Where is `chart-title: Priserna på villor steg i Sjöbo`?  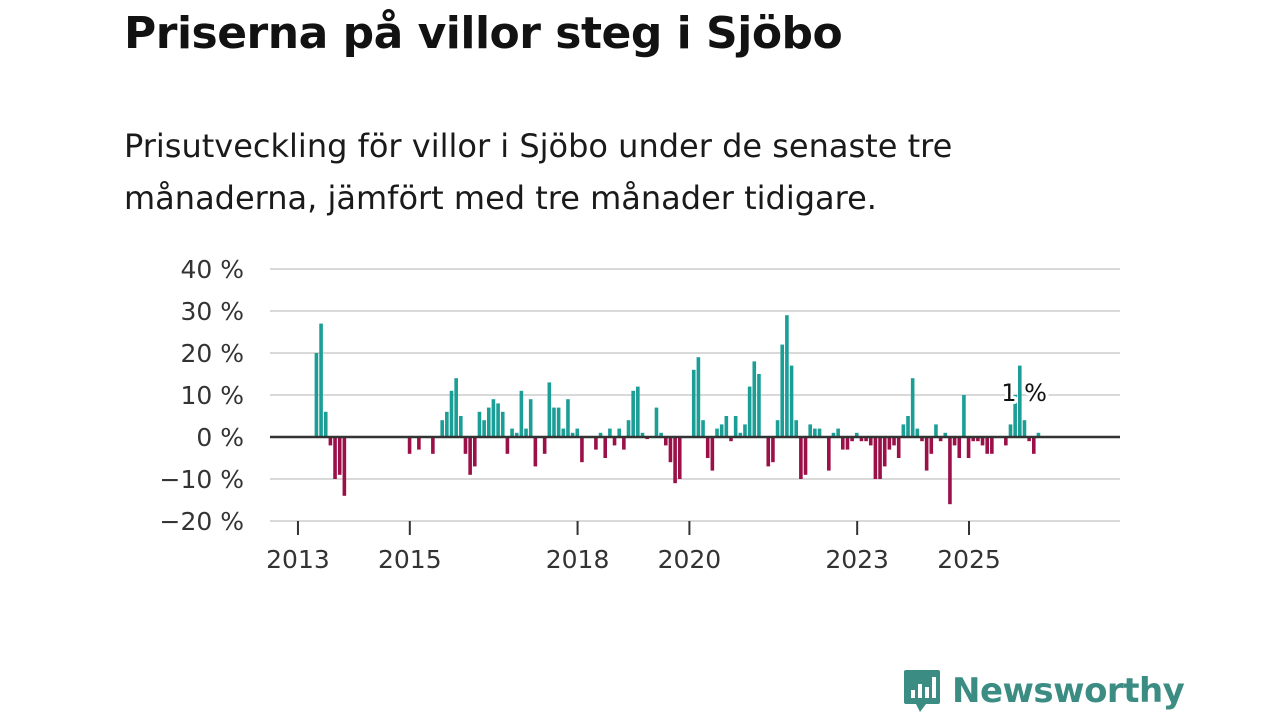 chart-title: Priserna på villor steg i Sjöbo is located at coordinates (483, 33).